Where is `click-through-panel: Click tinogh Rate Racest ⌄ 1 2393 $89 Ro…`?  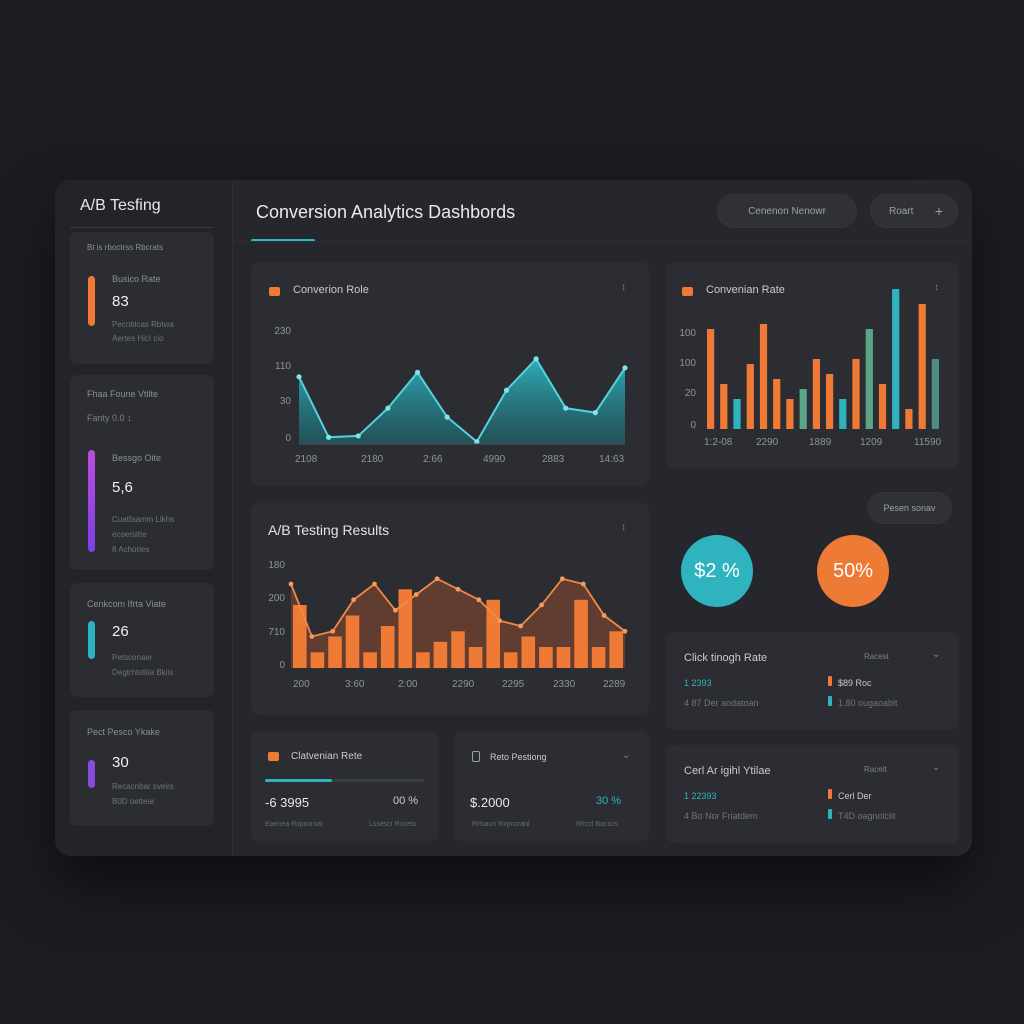 click-through-panel: Click tinogh Rate Racest ⌄ 1 2393 $89 Ro… is located at coordinates (812, 681).